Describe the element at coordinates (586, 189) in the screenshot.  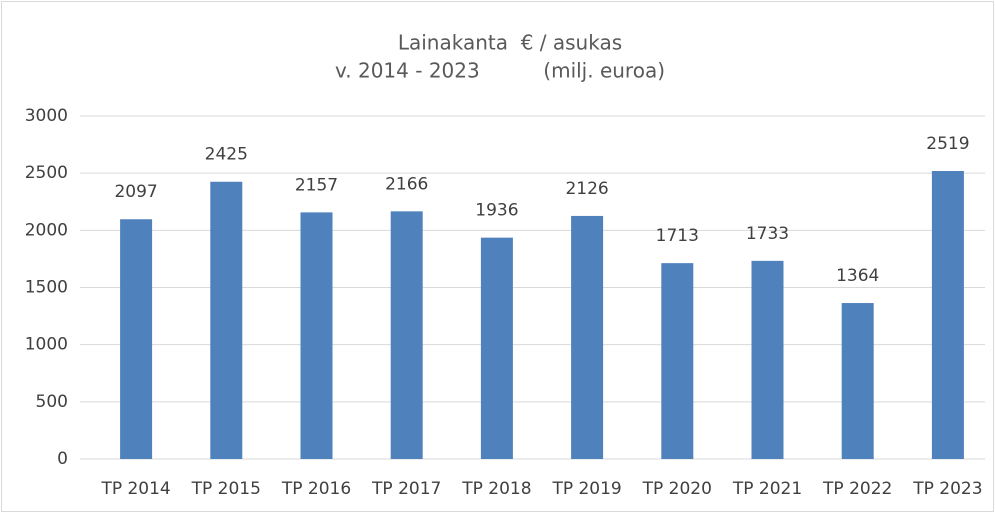
I see `data-label: 2126` at that location.